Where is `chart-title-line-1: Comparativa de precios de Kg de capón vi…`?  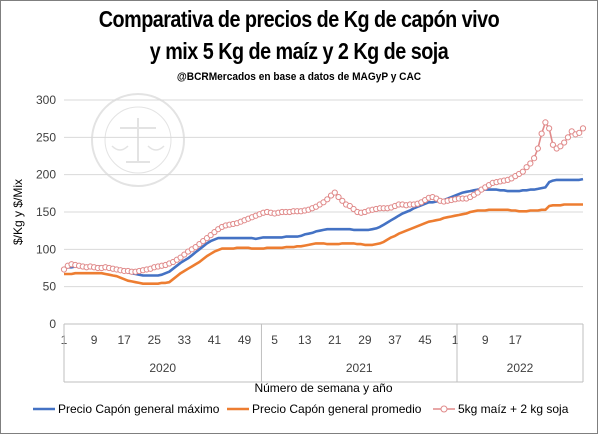
chart-title-line-1: Comparativa de precios de Kg de capón vi… is located at coordinates (299, 19).